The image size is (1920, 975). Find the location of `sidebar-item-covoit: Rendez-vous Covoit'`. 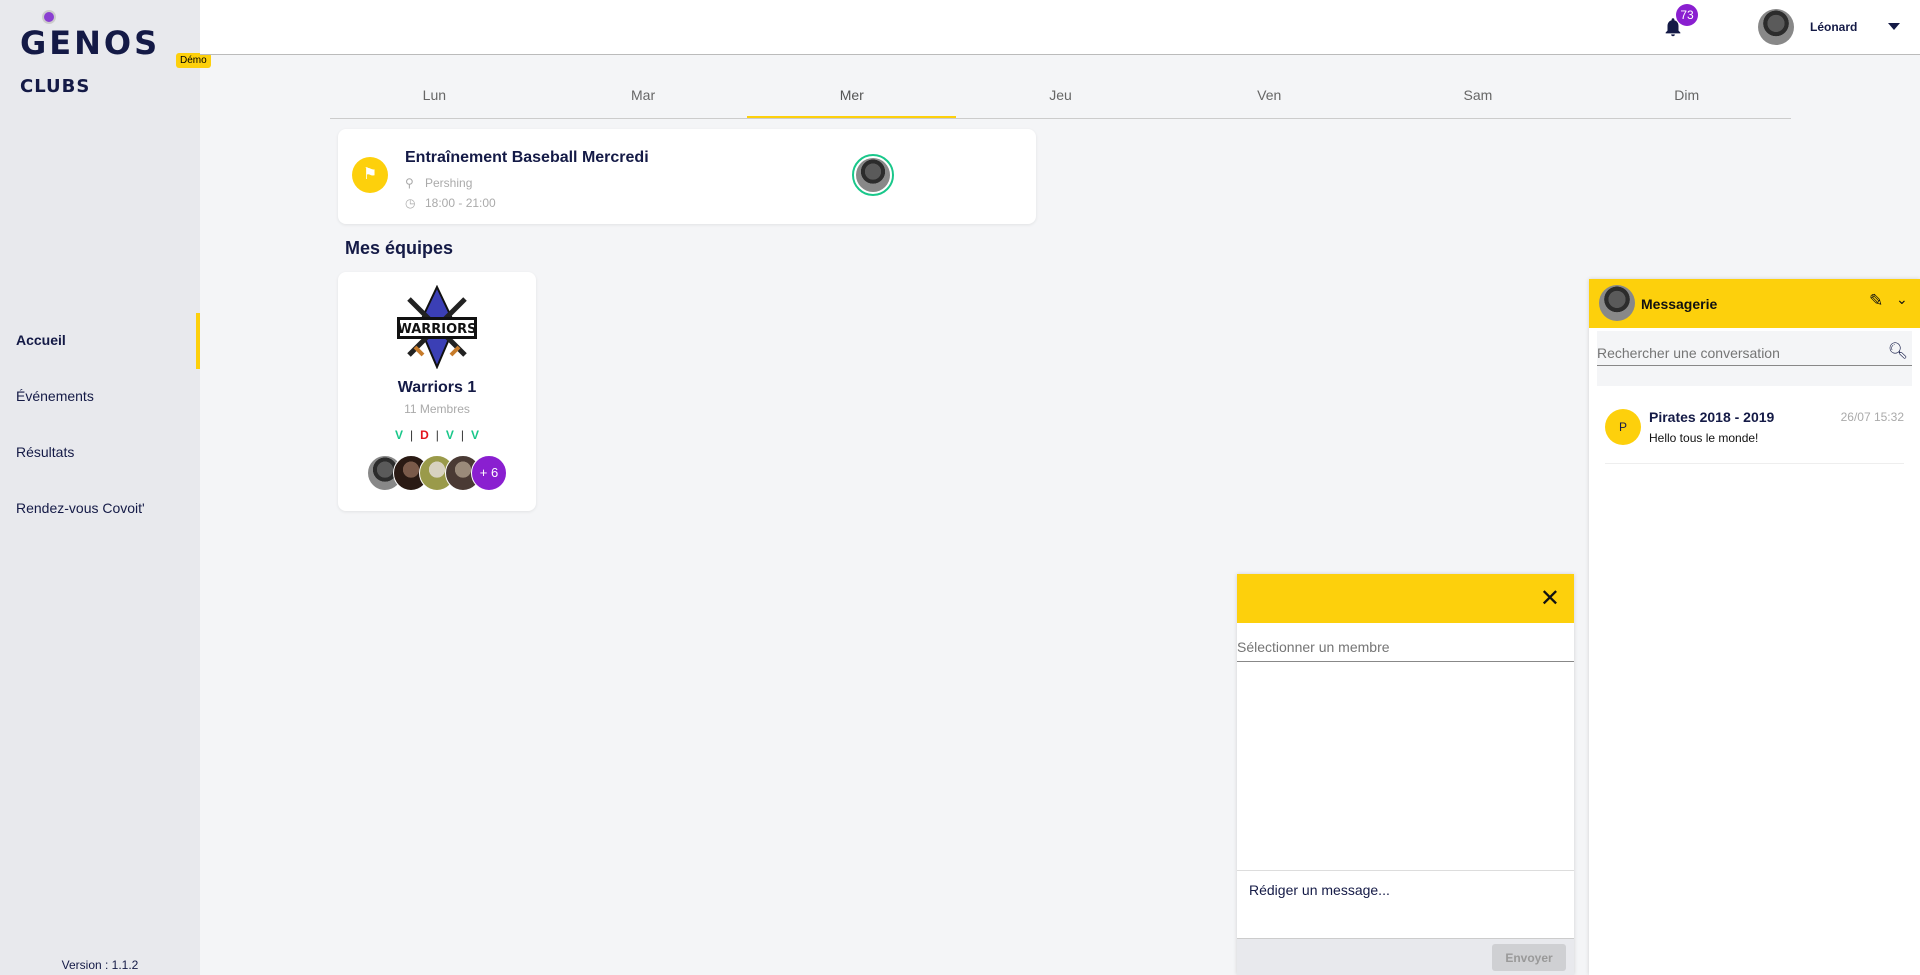

sidebar-item-covoit: Rendez-vous Covoit' is located at coordinates (80, 508).